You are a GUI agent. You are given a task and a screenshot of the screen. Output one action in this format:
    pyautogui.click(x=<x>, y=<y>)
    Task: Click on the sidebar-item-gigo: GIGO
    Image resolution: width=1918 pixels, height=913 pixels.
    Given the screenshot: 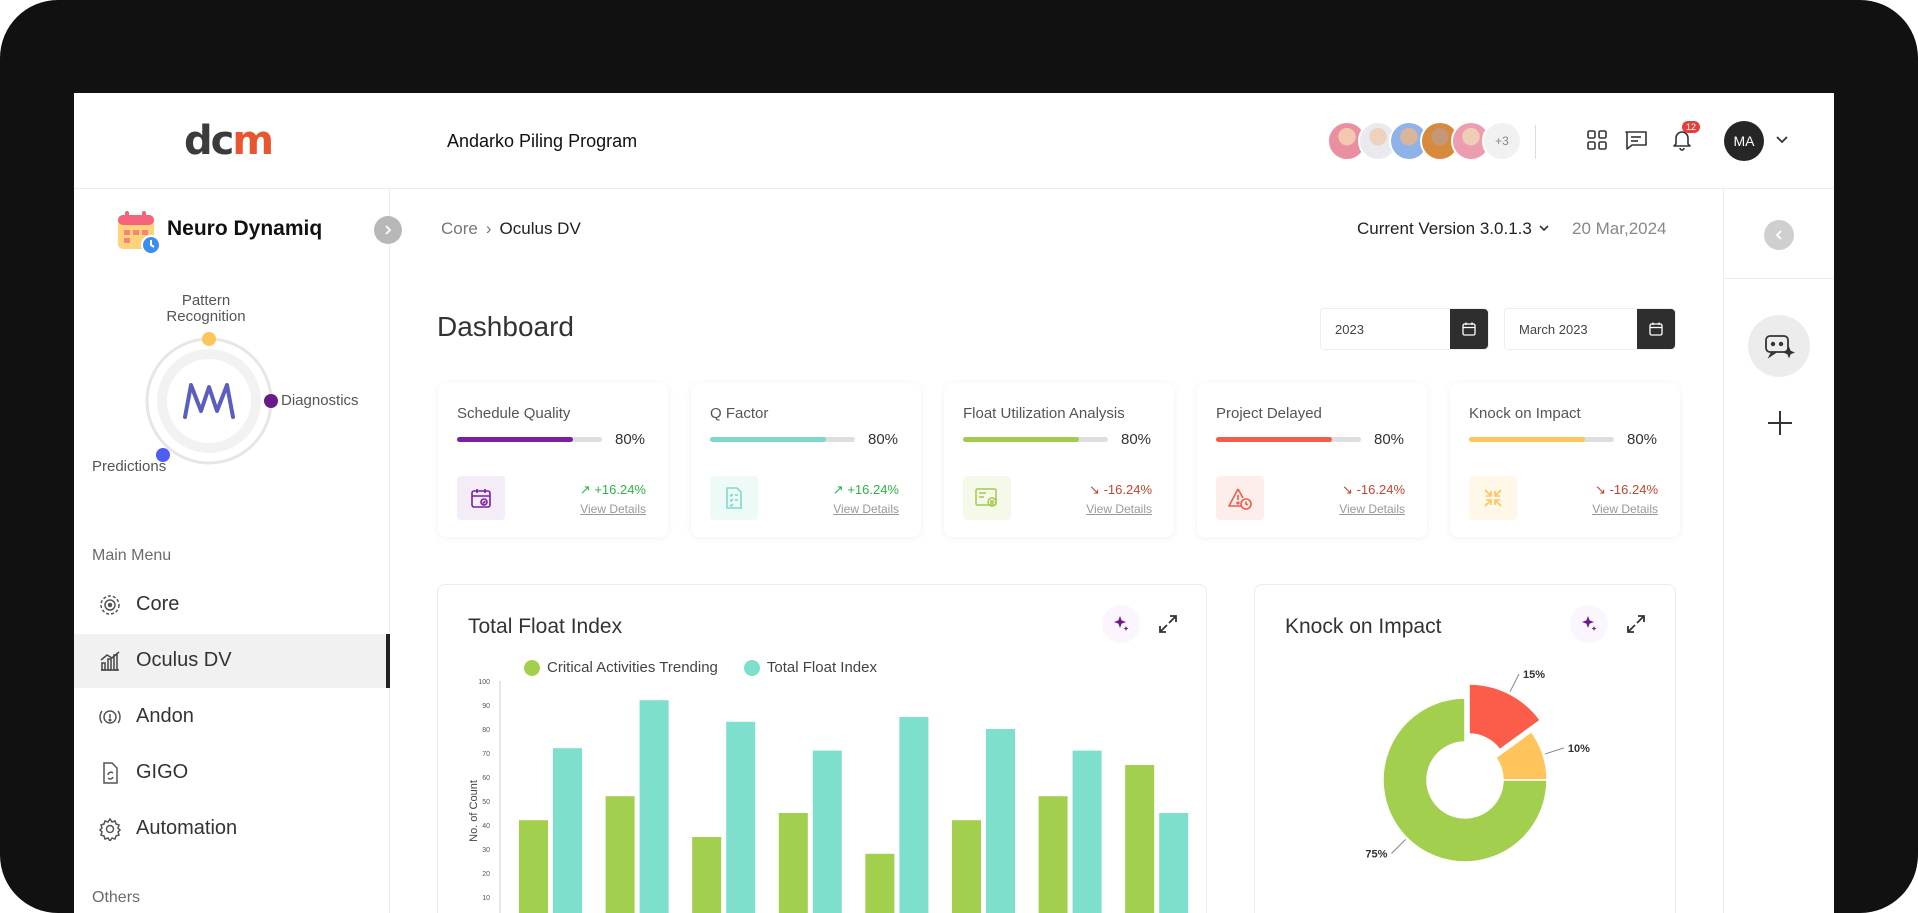 What is the action you would take?
    pyautogui.click(x=232, y=773)
    